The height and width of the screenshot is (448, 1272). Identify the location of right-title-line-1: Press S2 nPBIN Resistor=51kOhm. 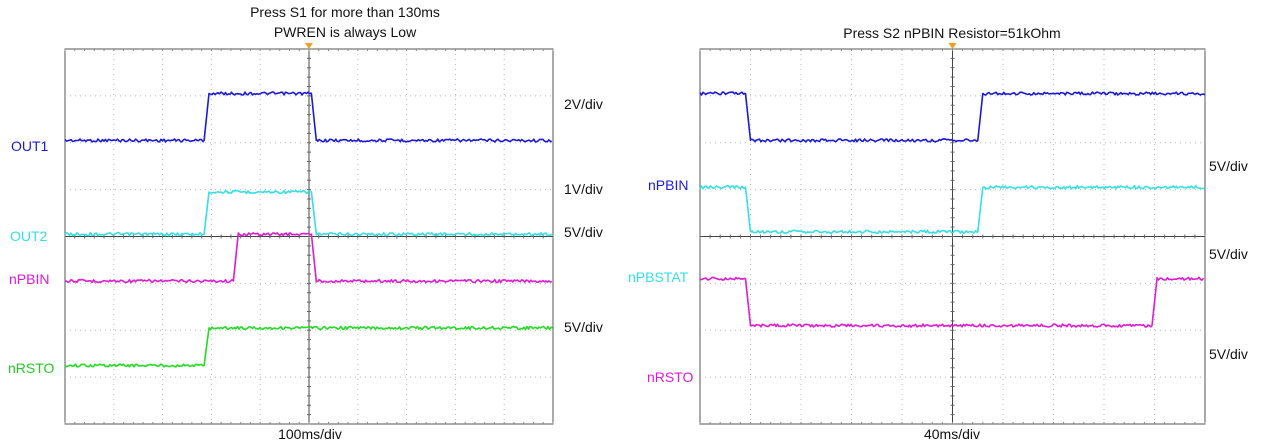
(952, 33).